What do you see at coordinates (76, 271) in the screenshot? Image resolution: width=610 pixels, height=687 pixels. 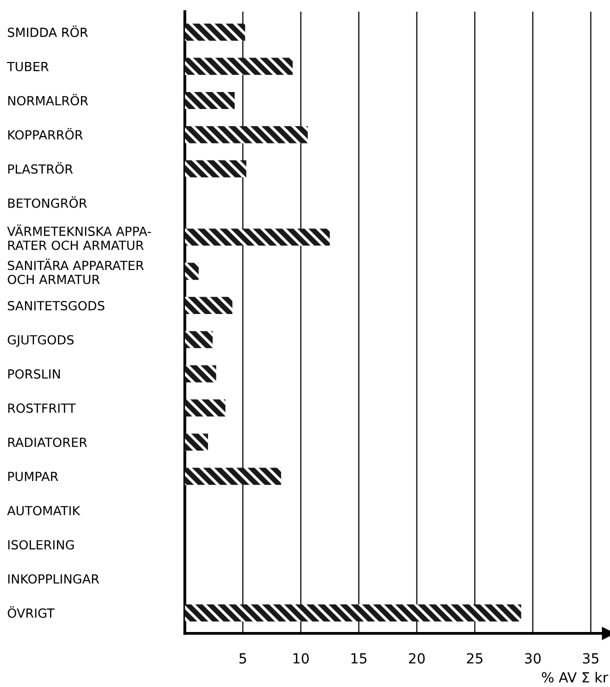 I see `y-tick-label: SANITÄRA APPARATER OCH ARMATUR` at bounding box center [76, 271].